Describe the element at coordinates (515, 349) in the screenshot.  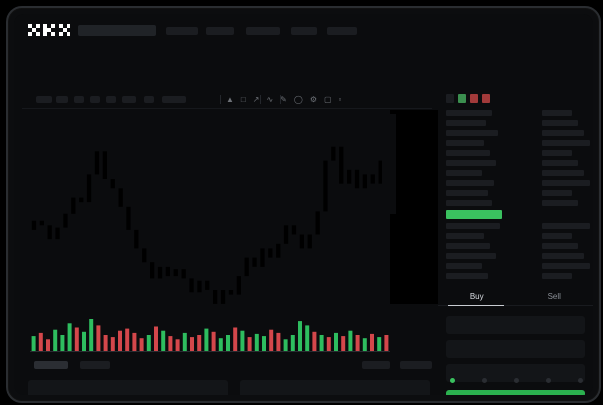
I see `amount-input` at that location.